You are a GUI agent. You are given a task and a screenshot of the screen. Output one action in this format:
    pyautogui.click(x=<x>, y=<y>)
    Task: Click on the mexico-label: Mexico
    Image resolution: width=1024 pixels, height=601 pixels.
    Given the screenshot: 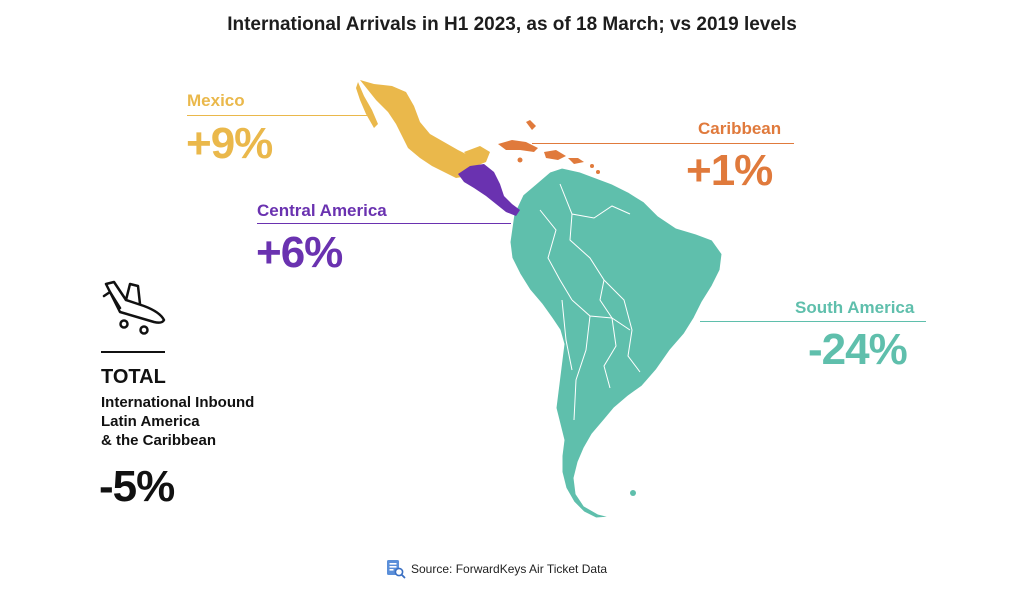 What is the action you would take?
    pyautogui.click(x=216, y=100)
    